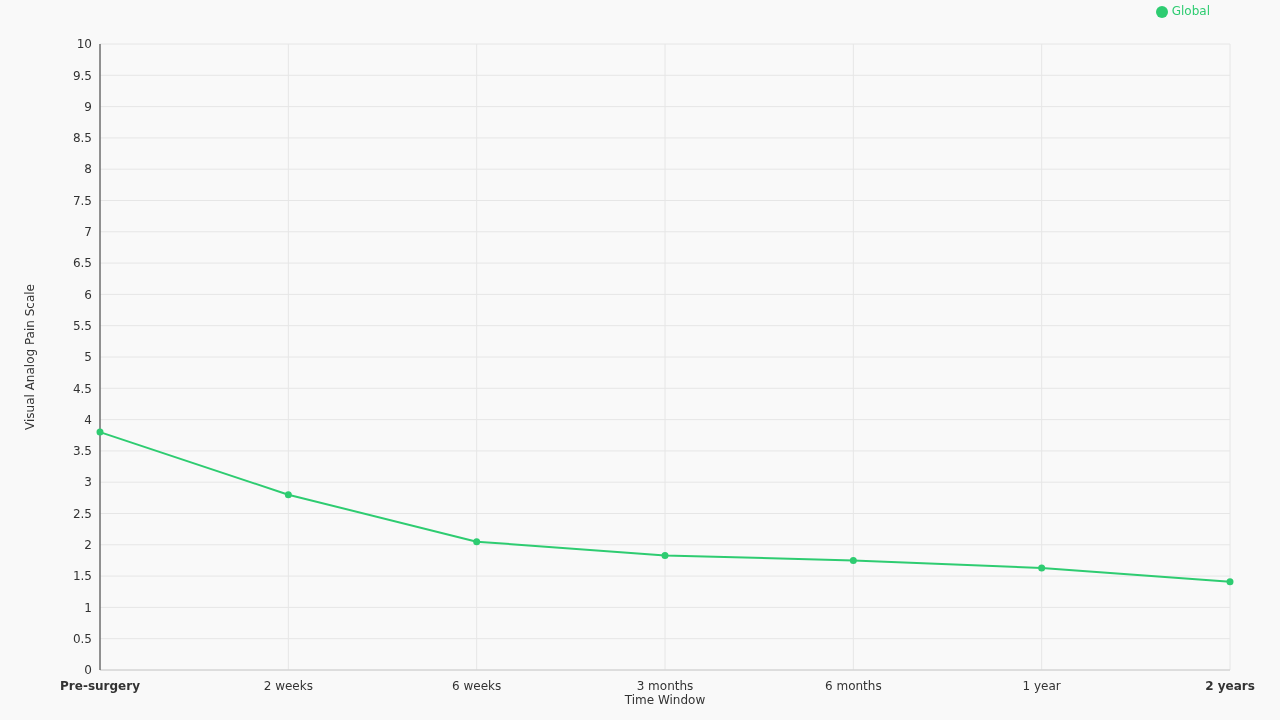 This screenshot has width=1280, height=720. I want to click on y-tick-label: 7.5, so click(82, 200).